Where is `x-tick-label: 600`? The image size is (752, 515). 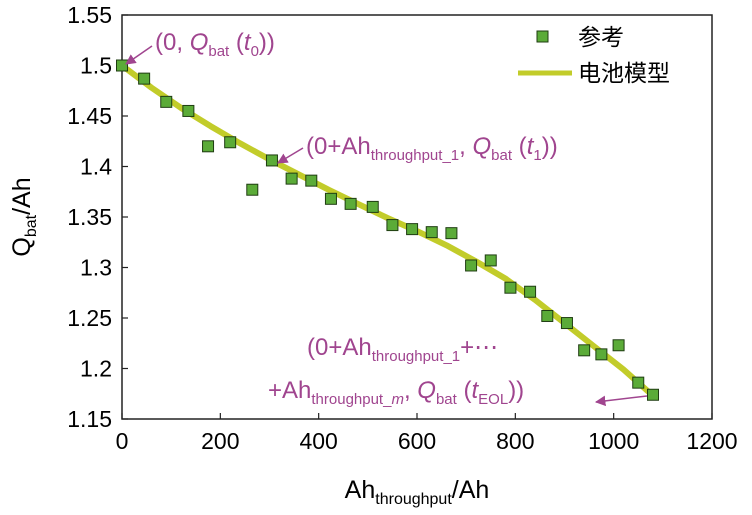
x-tick-label: 600 is located at coordinates (417, 441).